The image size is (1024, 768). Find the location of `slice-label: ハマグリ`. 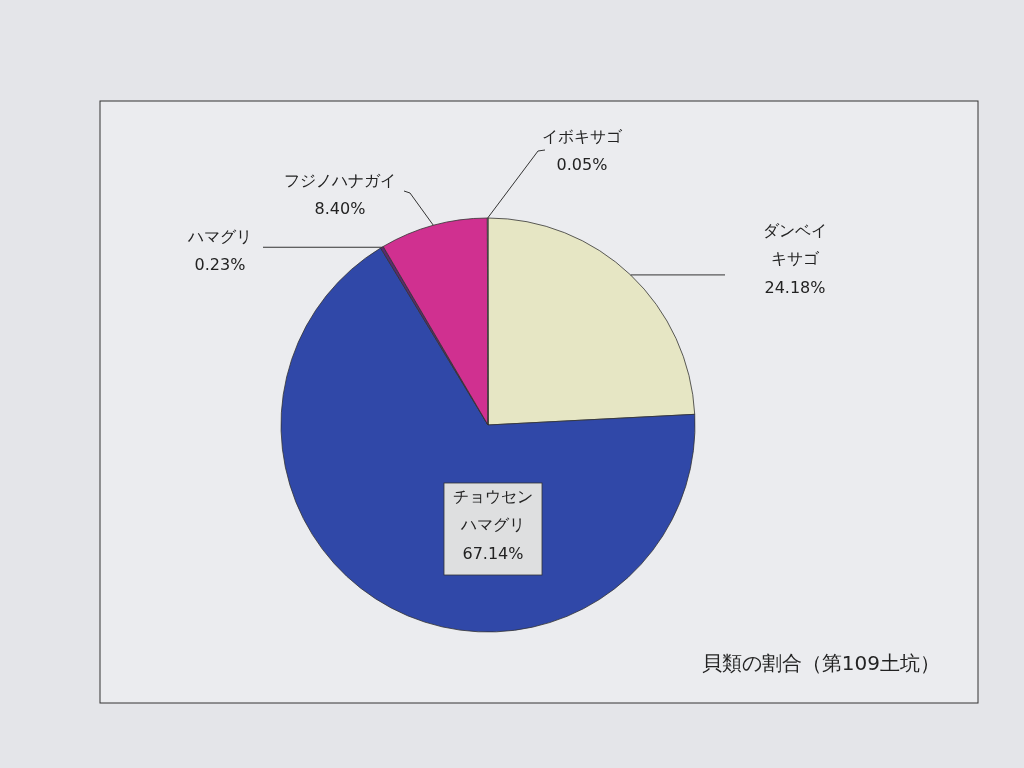

slice-label: ハマグリ is located at coordinates (219, 236).